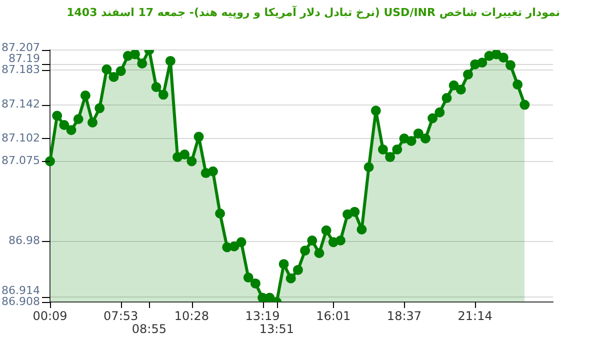 The height and width of the screenshot is (352, 600). I want to click on x-tick-label: 10:28, so click(191, 316).